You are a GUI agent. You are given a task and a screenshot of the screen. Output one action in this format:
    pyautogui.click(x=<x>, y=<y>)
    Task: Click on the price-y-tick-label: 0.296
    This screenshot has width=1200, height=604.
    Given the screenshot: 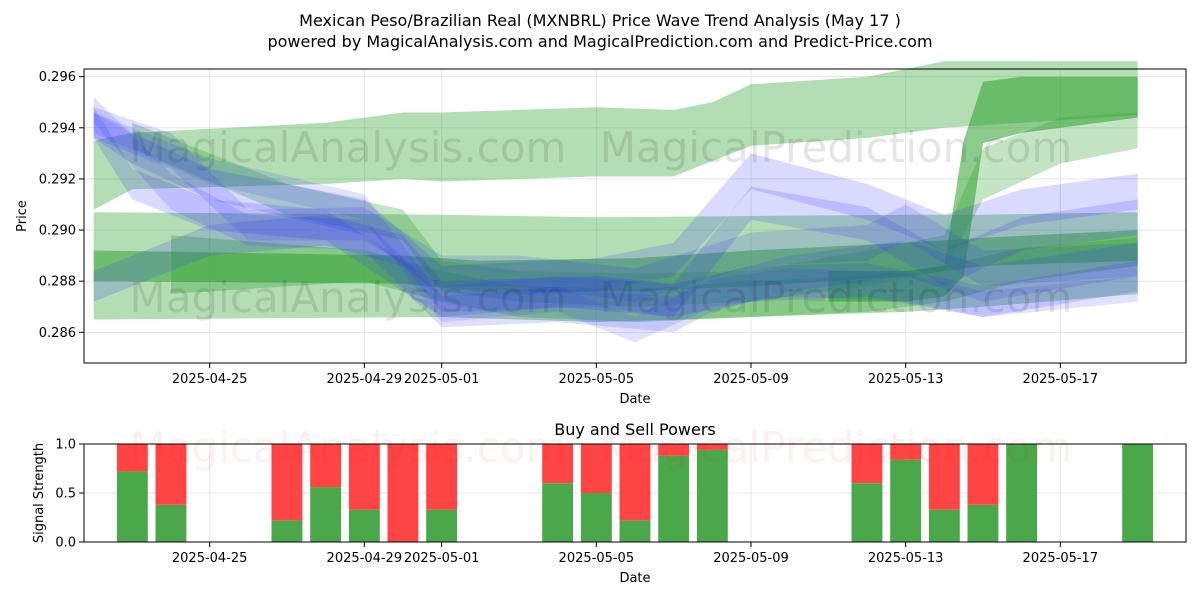 What is the action you would take?
    pyautogui.click(x=57, y=77)
    